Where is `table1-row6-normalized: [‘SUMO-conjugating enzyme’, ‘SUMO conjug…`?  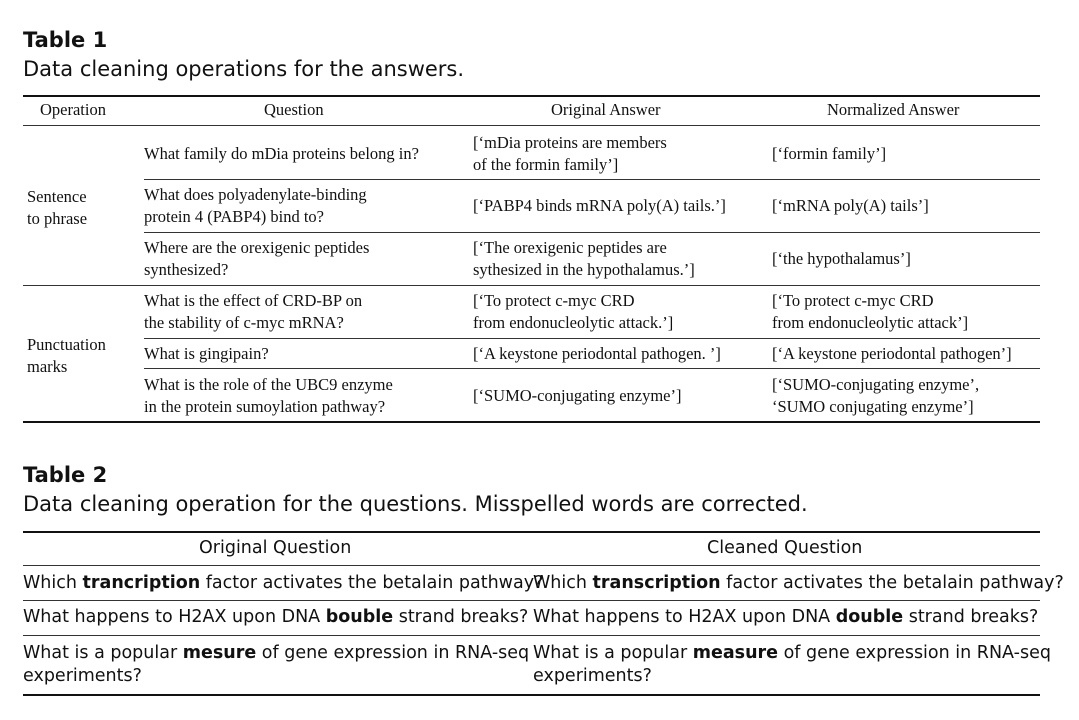
table1-row6-normalized: [‘SUMO-conjugating enzyme’, ‘SUMO conjug… is located at coordinates (876, 395).